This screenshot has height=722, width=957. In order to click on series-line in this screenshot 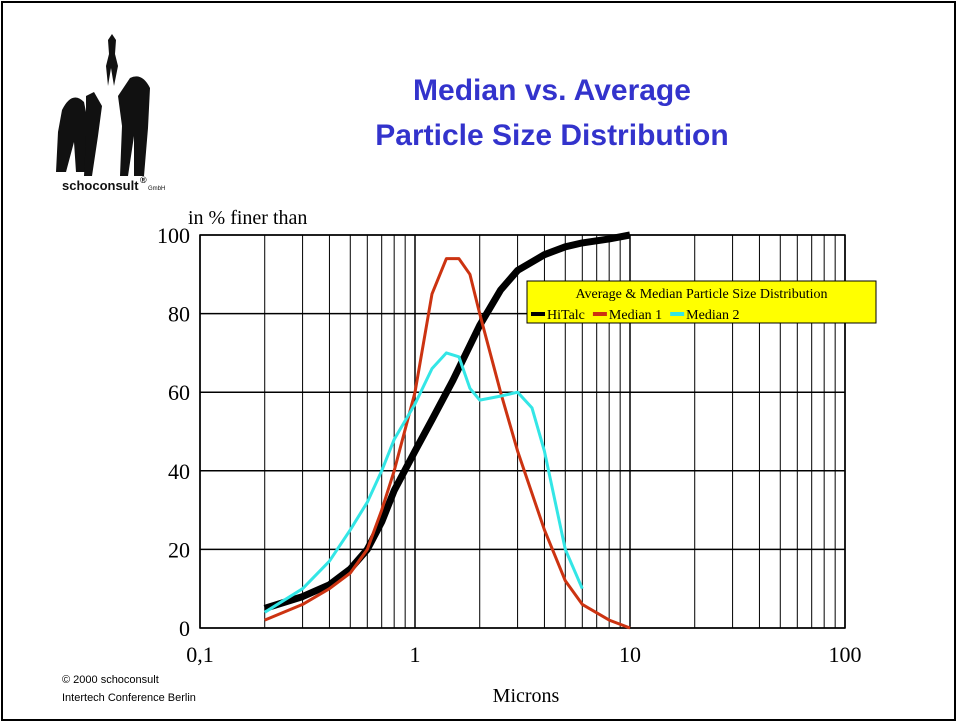, I will do `click(423, 482)`.